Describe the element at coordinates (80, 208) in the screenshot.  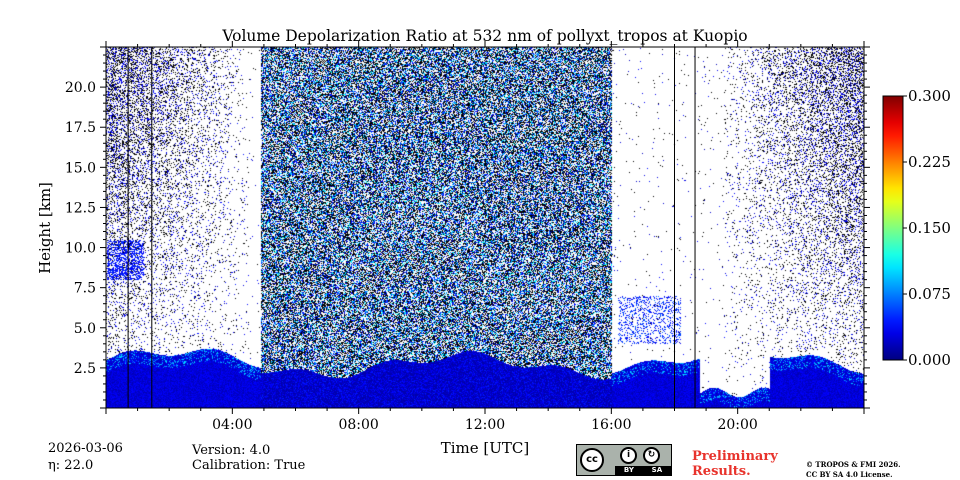
I see `y-tick-label: 12.5` at that location.